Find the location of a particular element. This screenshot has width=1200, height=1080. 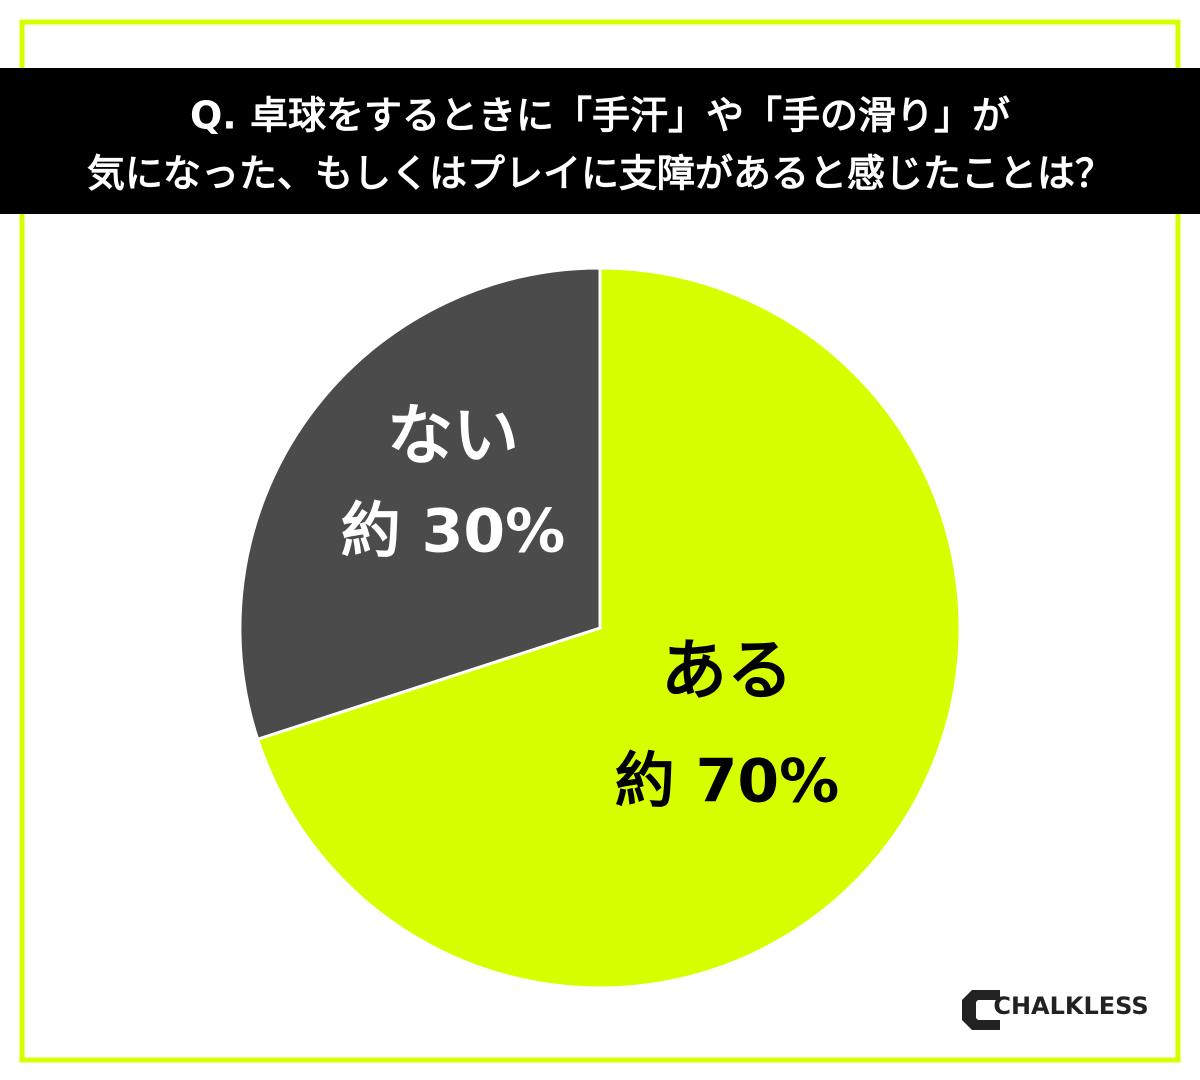

value-label: 約 70% is located at coordinates (727, 782).